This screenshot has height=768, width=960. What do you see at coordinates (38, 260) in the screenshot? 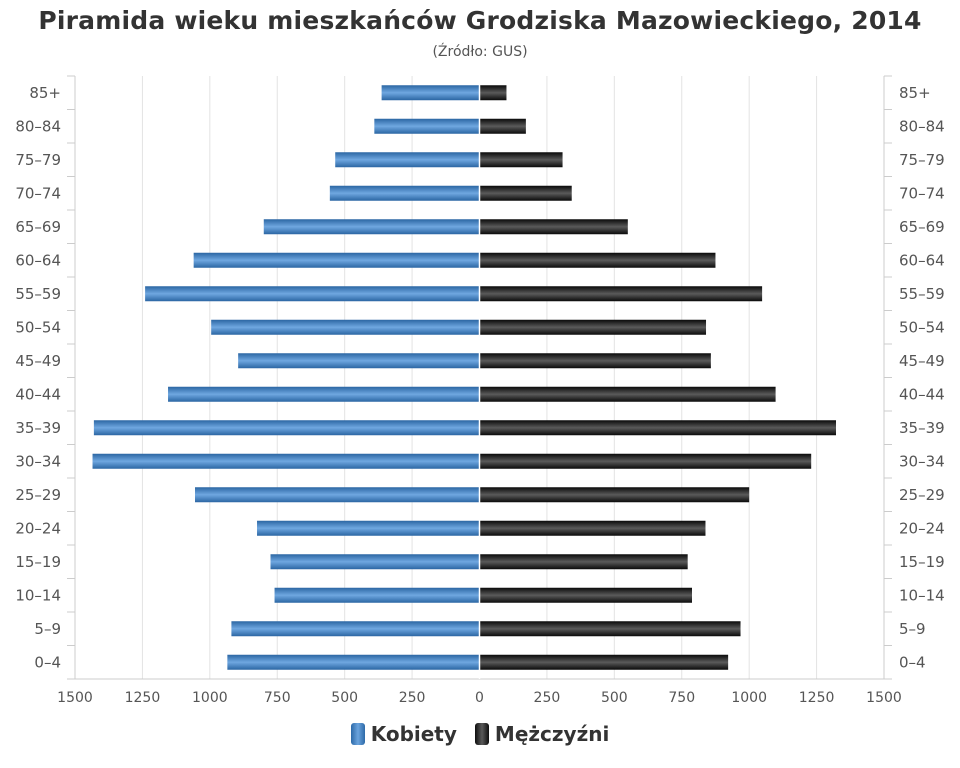
I see `category-label-left: 60–64` at bounding box center [38, 260].